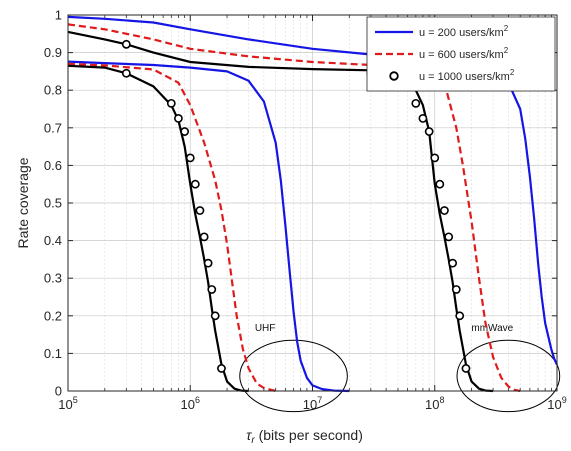 The image size is (571, 451). Describe the element at coordinates (492, 328) in the screenshot. I see `annotation-label: mmWave` at that location.